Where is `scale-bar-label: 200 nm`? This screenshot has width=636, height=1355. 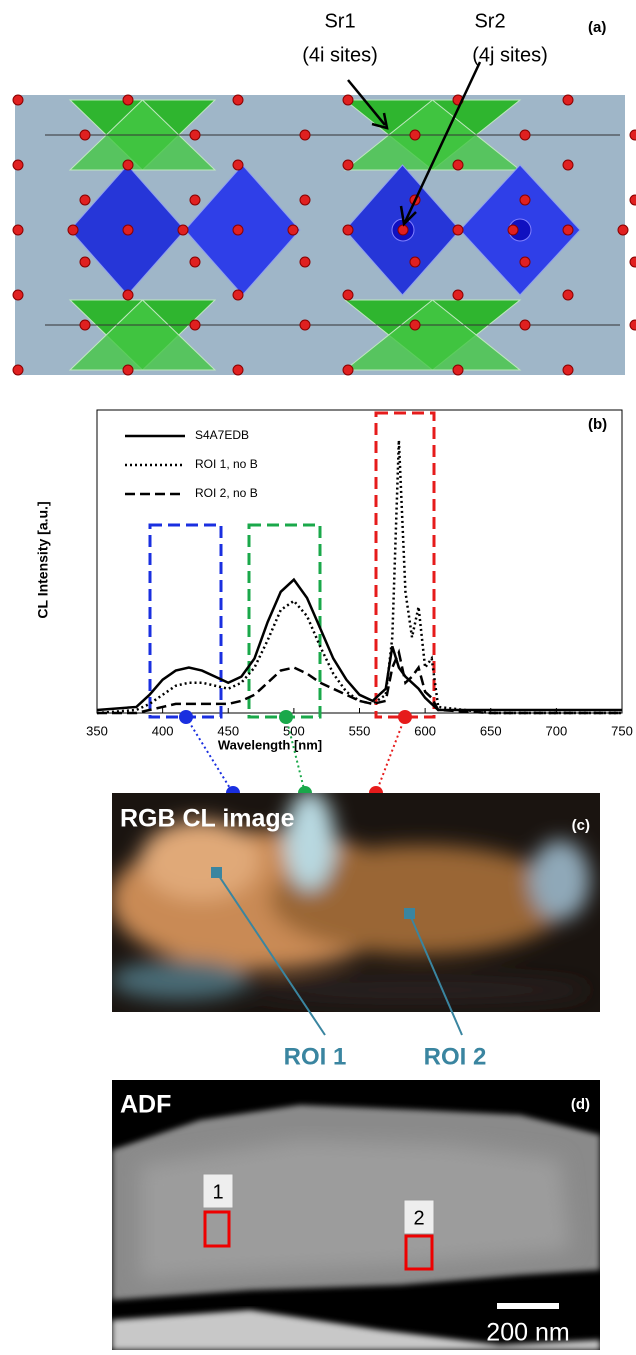 scale-bar-label: 200 nm is located at coordinates (527, 1333).